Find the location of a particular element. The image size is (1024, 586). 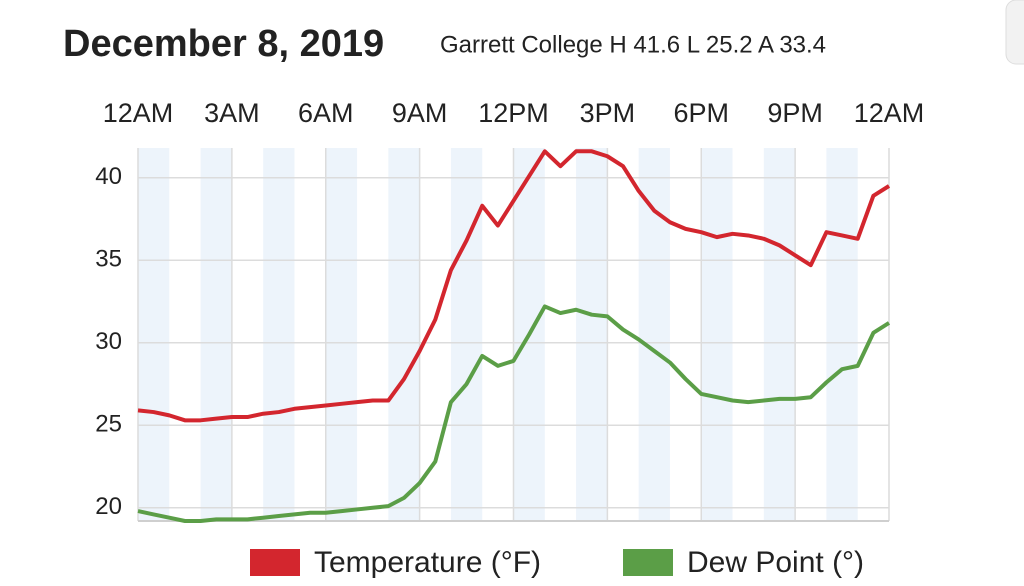

chart-title: December 8, 2019 is located at coordinates (223, 44).